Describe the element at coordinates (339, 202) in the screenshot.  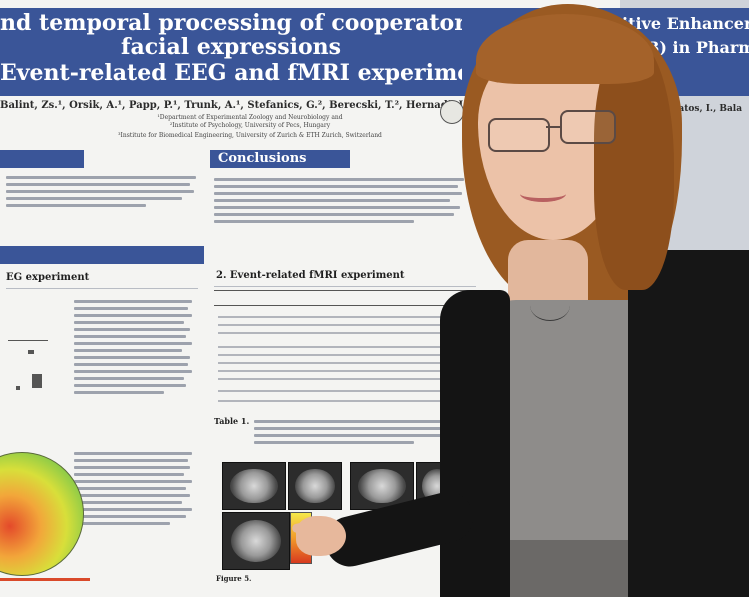
I see `conclusions-text-block` at that location.